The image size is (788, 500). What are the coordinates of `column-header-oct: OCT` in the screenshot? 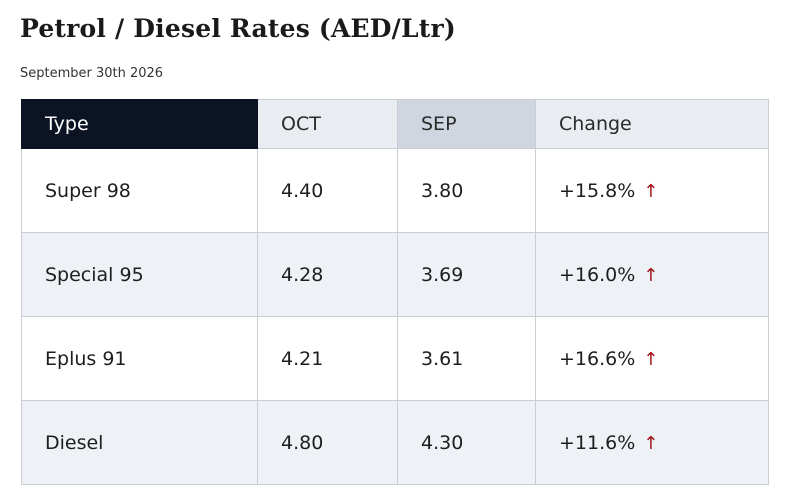 It's located at (327, 124).